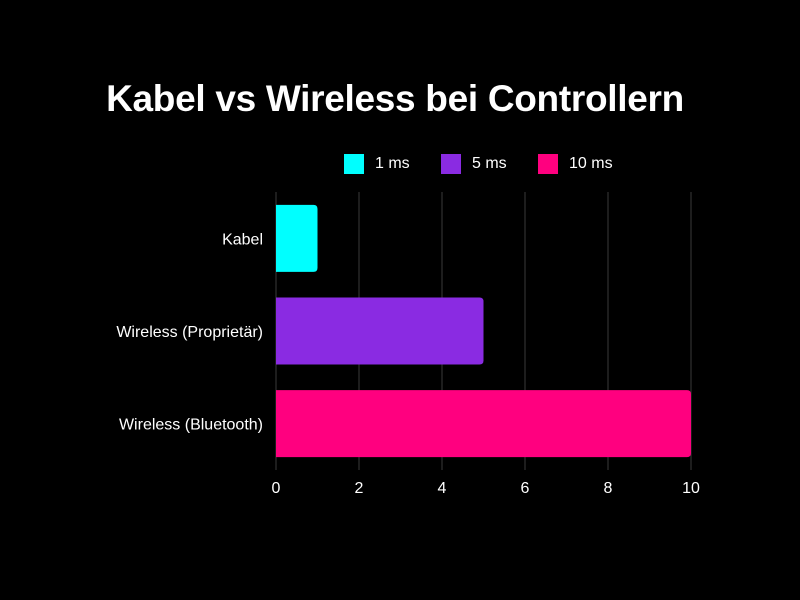 The image size is (800, 600). I want to click on legend-label-1ms: 1 ms, so click(392, 163).